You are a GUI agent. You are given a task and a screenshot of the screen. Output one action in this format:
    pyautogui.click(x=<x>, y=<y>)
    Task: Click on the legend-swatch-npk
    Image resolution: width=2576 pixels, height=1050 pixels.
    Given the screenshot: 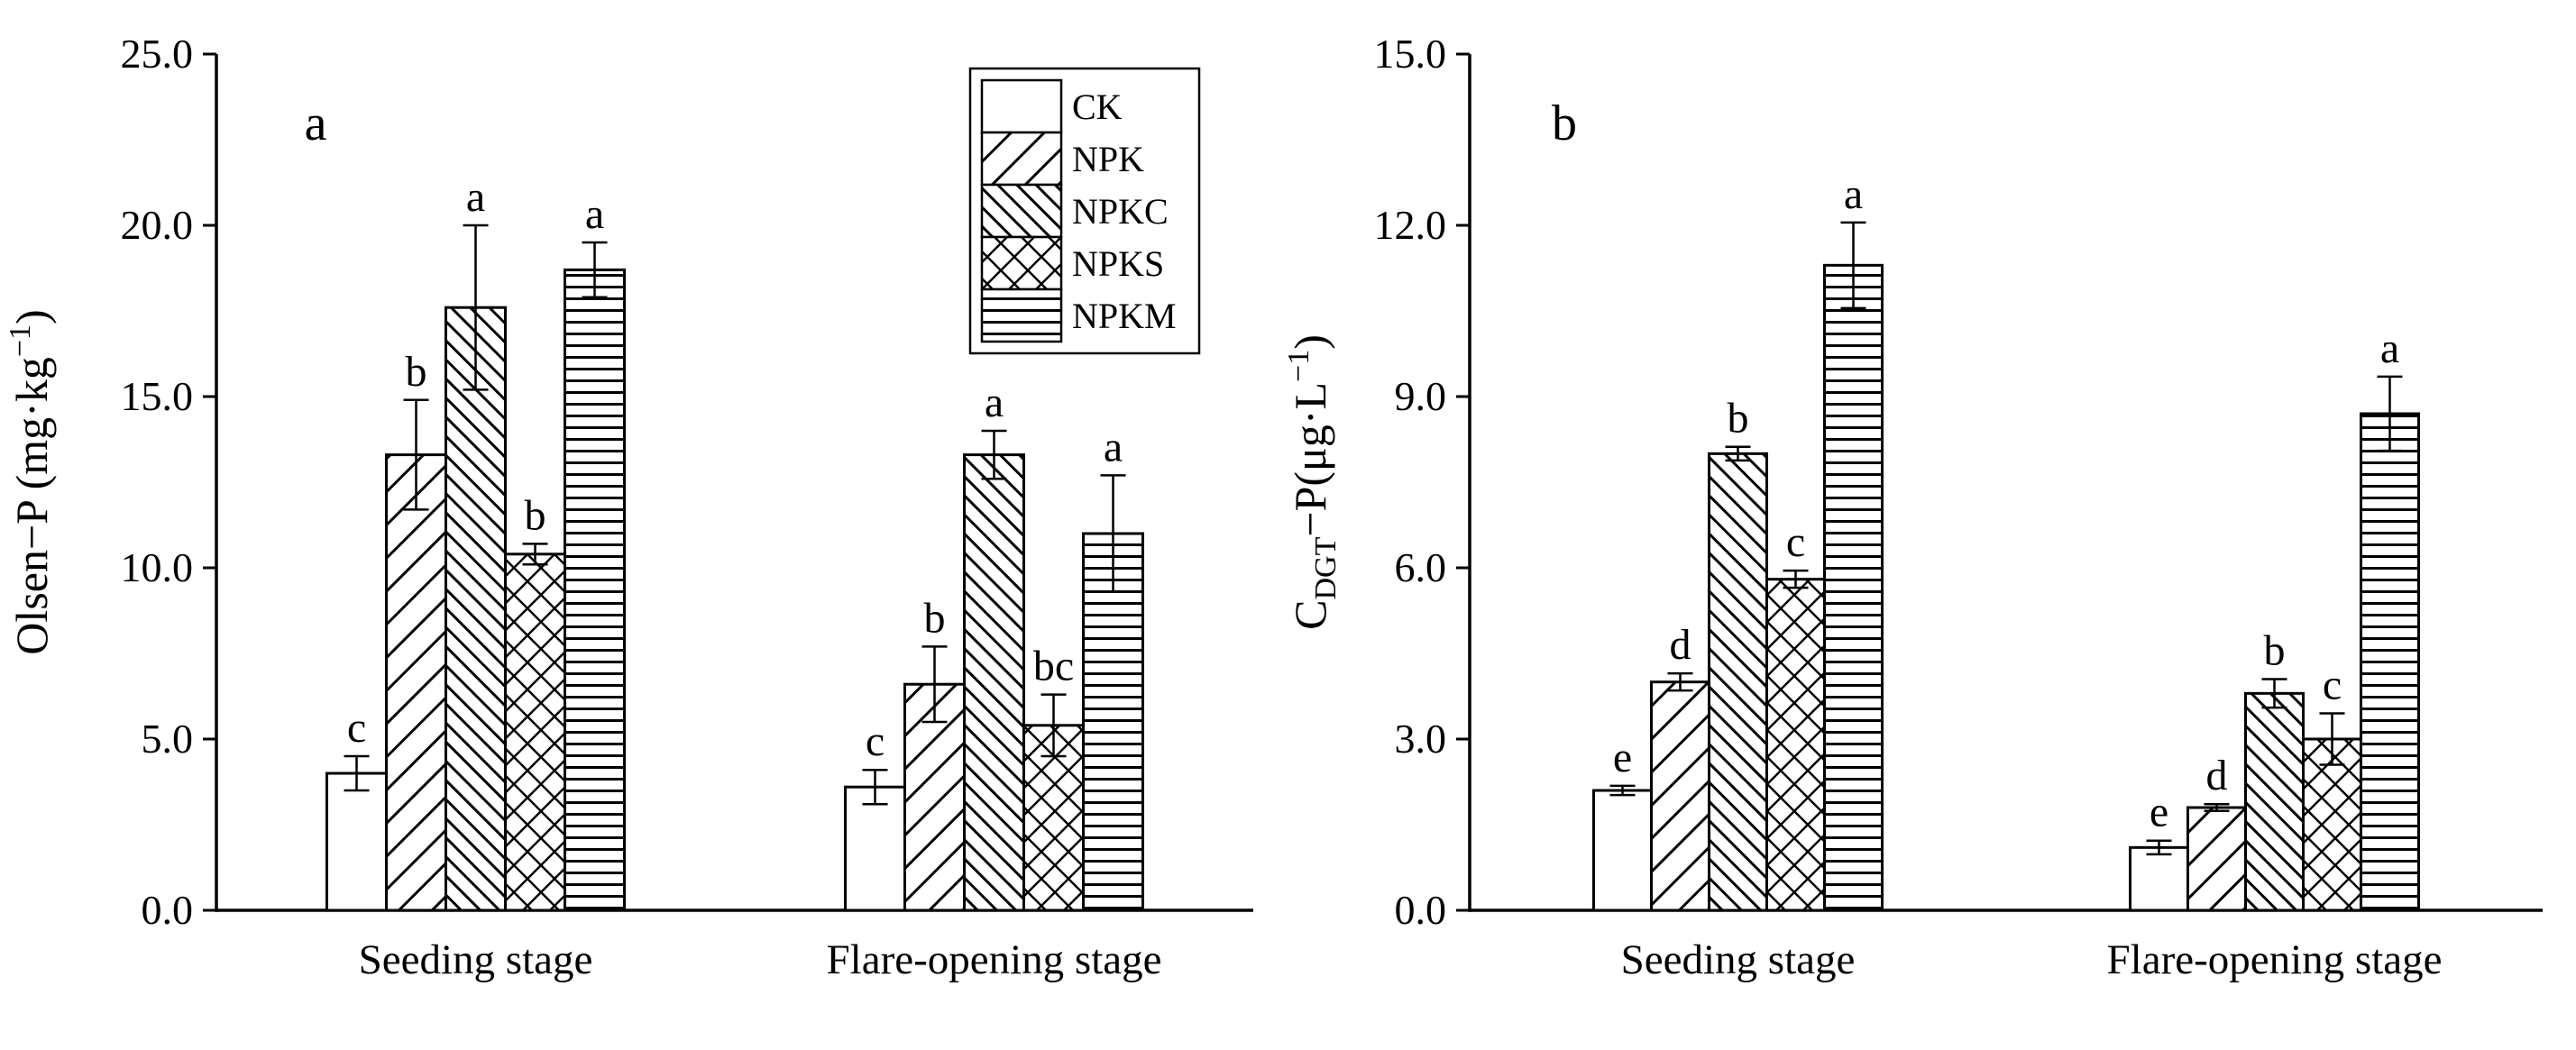 What is the action you would take?
    pyautogui.click(x=1021, y=159)
    